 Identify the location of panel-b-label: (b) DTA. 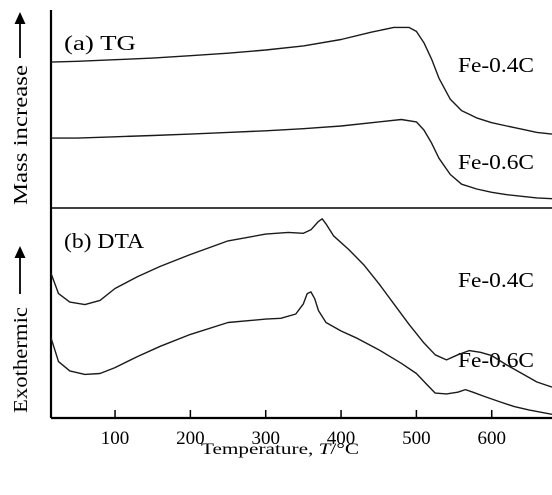
(104, 241).